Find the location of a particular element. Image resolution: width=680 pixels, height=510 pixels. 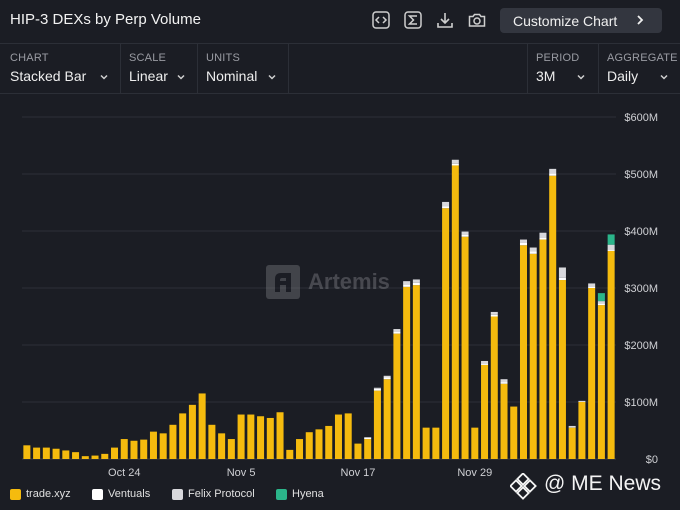

artemis-watermark: Artemis is located at coordinates (328, 282).